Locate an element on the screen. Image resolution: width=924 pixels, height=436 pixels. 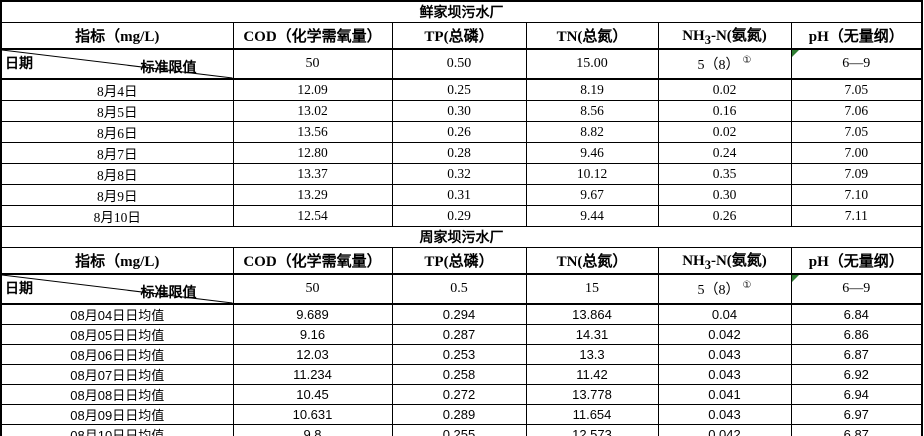
cell-cod: 13.56 is located at coordinates (312, 132).